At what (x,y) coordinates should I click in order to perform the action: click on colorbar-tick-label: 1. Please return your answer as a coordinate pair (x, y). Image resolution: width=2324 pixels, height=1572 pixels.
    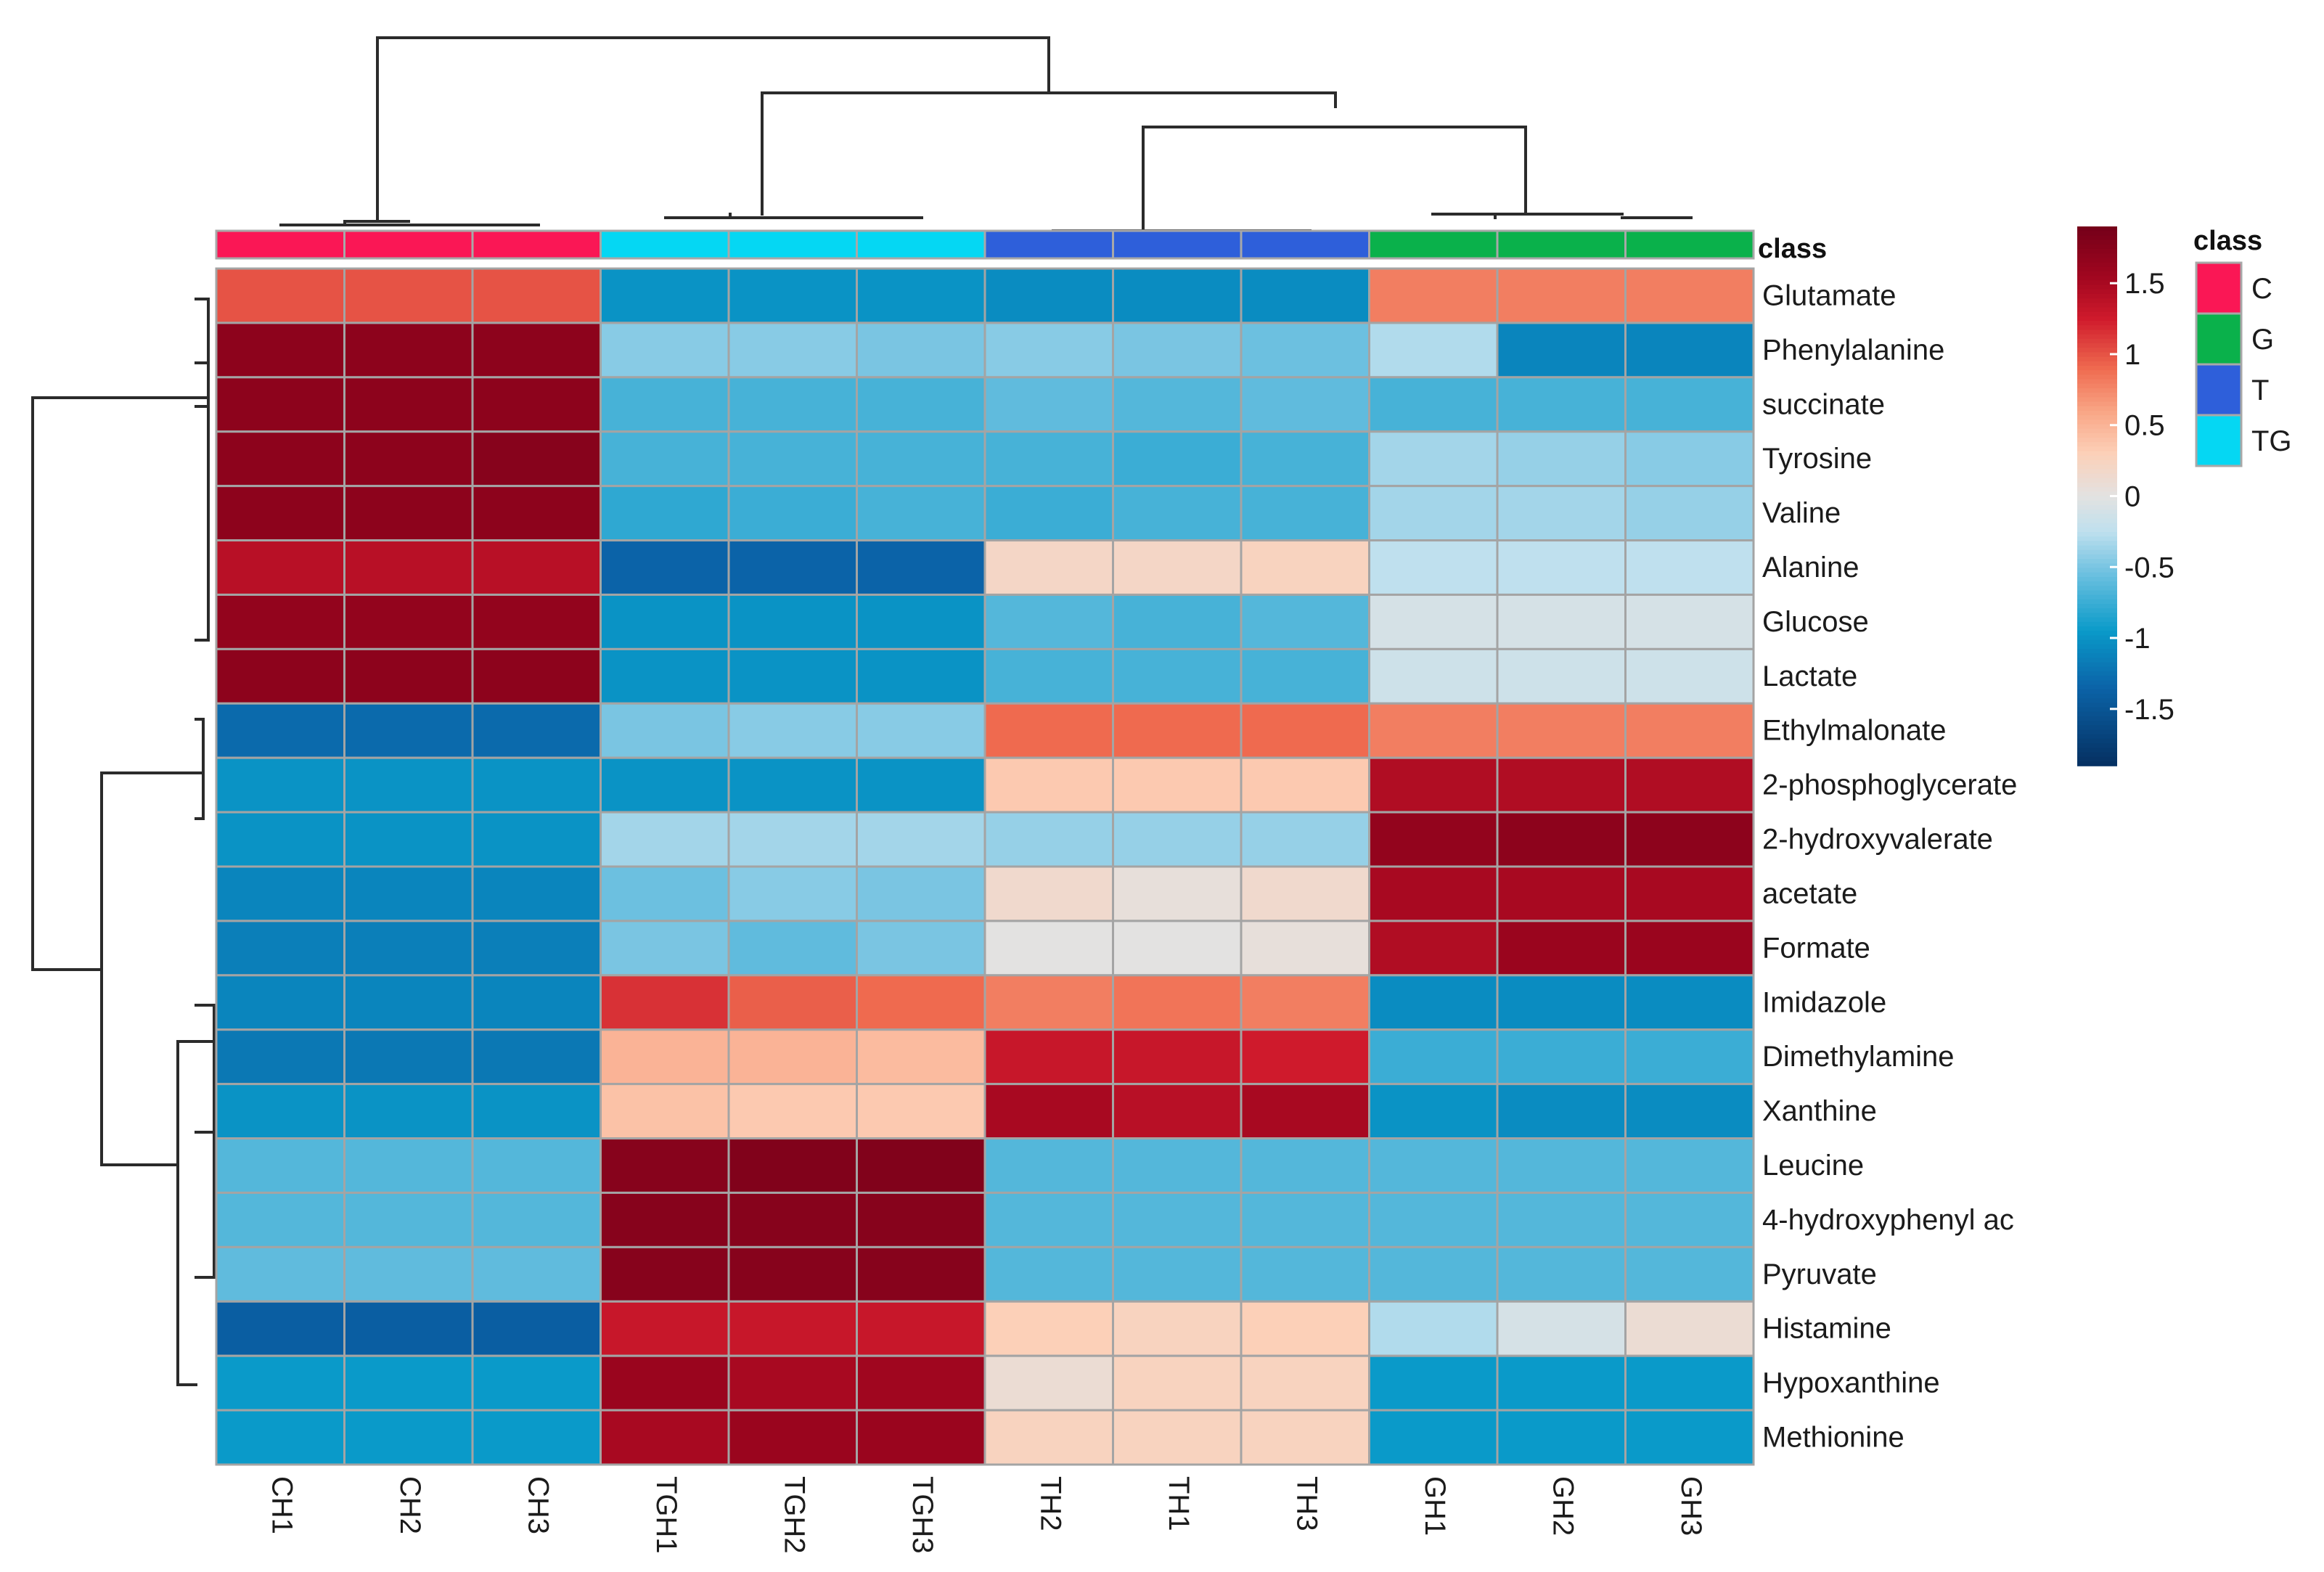
    Looking at the image, I should click on (2132, 355).